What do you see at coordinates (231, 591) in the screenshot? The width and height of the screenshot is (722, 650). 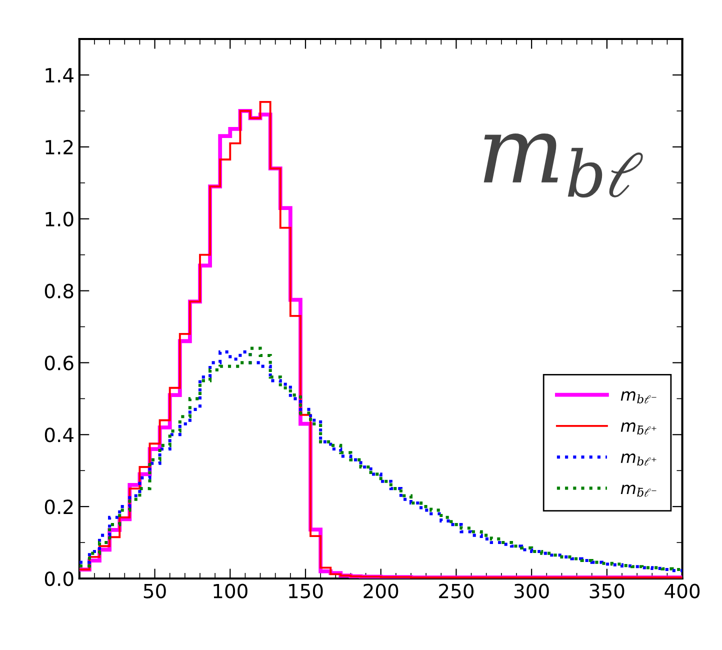 I see `x-tick-label: 100` at bounding box center [231, 591].